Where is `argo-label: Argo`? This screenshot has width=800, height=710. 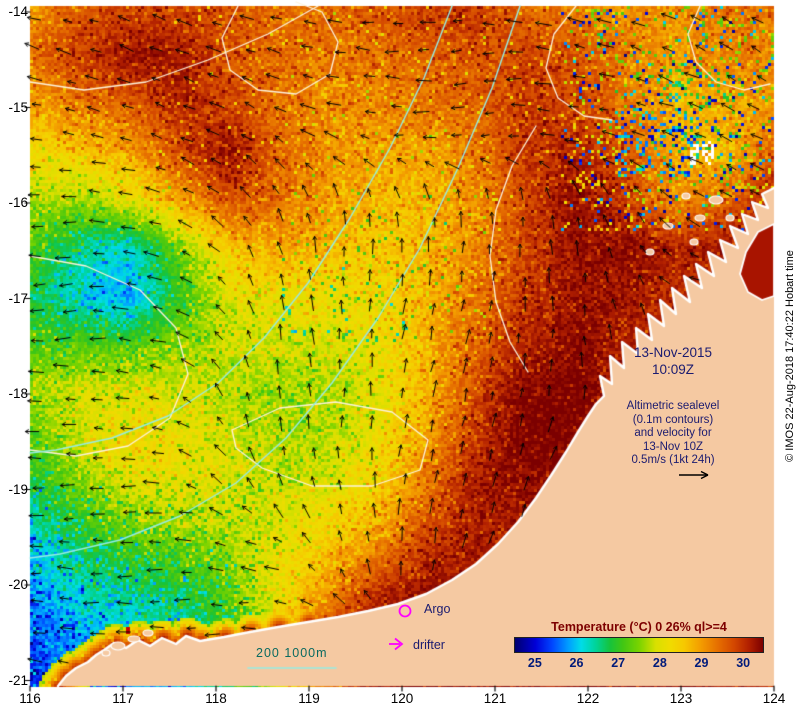
argo-label: Argo is located at coordinates (437, 609).